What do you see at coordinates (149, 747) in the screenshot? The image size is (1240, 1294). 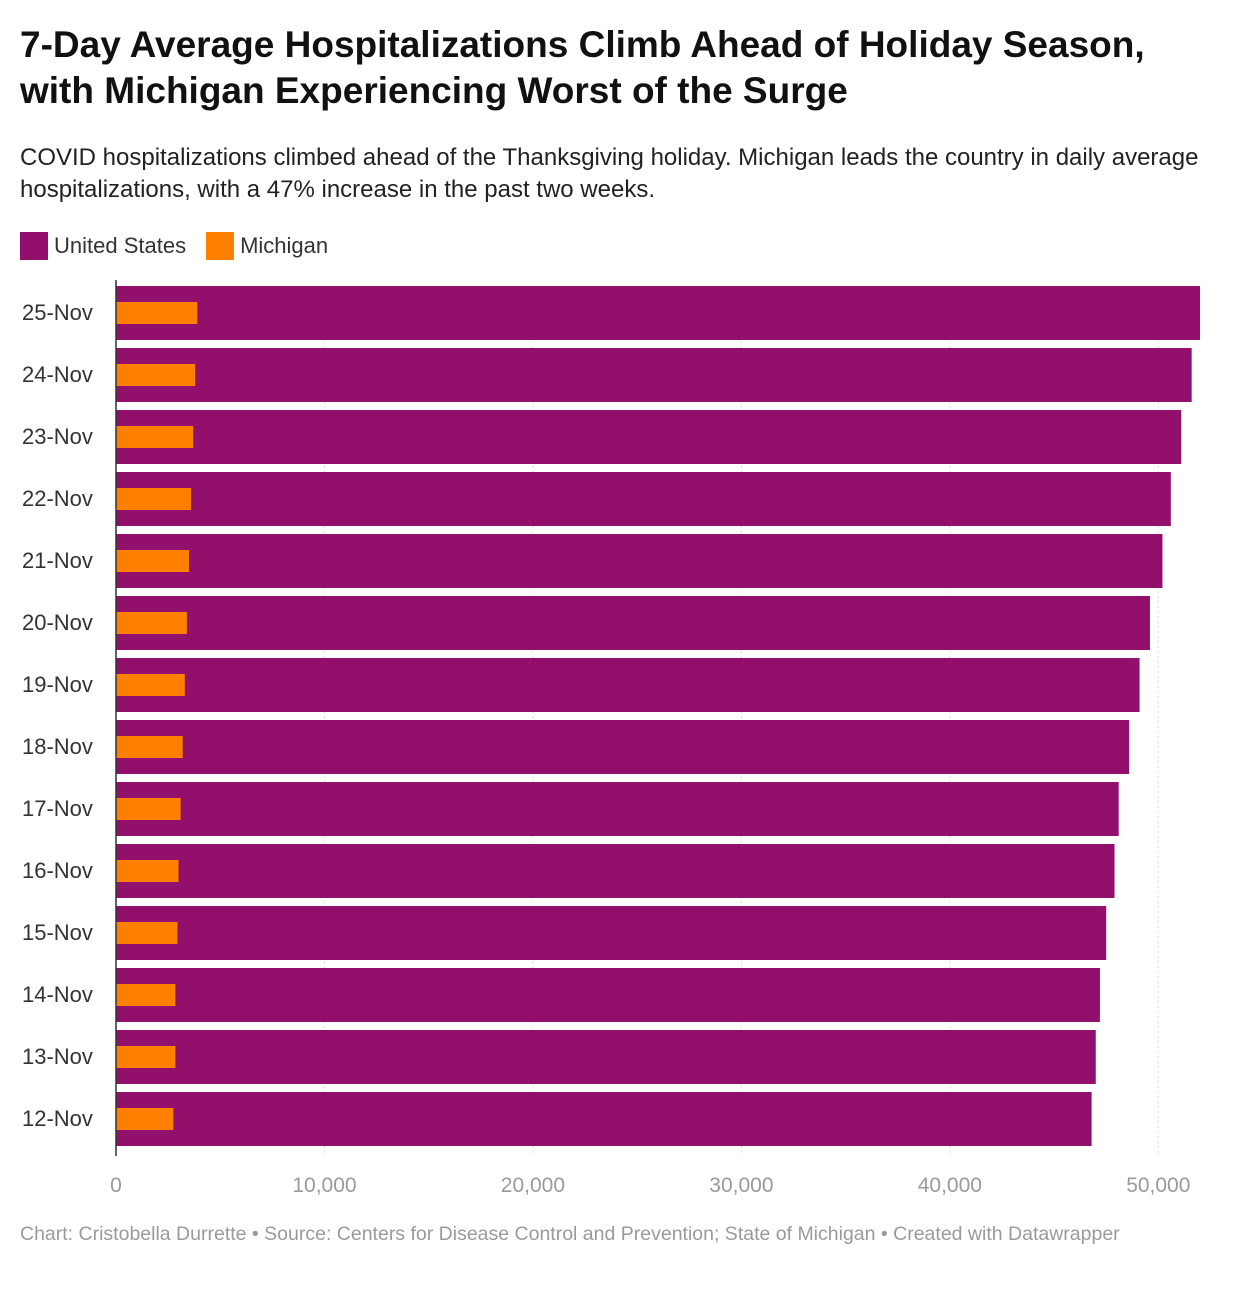 I see `bar-michigan-18-nov` at bounding box center [149, 747].